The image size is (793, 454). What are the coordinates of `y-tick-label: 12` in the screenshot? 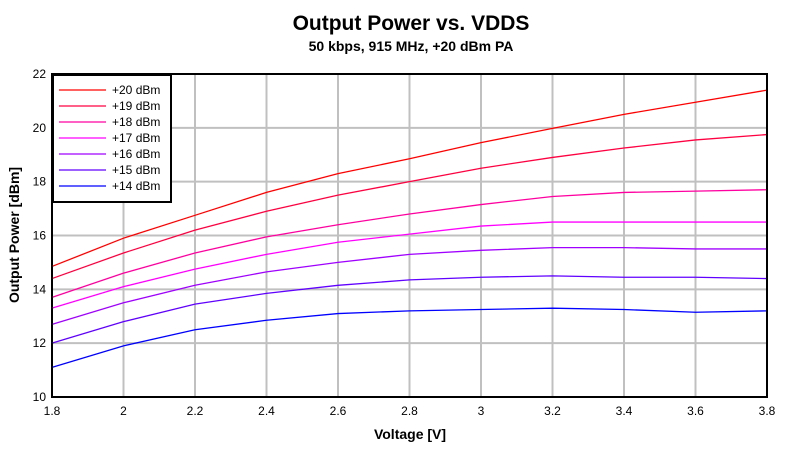 It's located at (40, 343).